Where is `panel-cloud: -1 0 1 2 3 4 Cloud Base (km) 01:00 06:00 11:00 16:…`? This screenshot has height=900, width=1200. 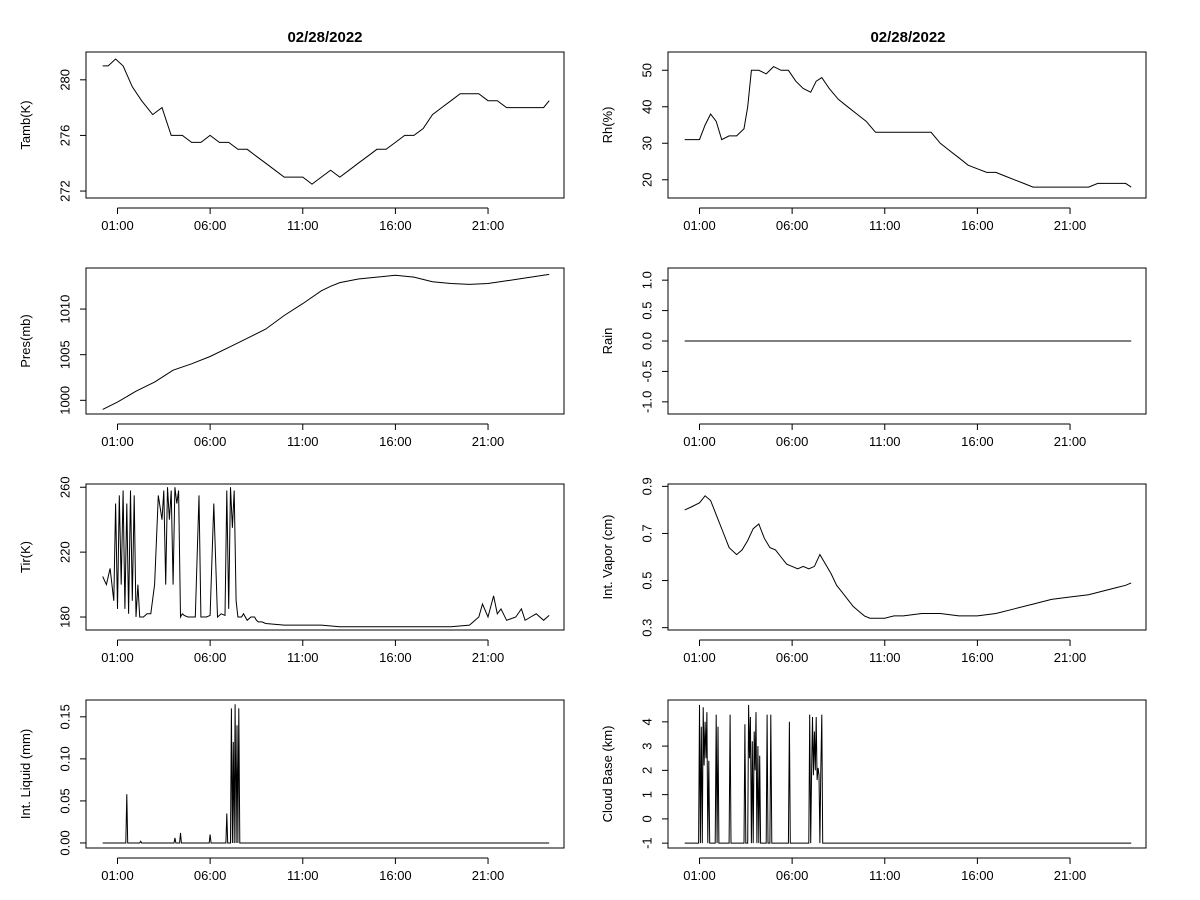 panel-cloud: -1 0 1 2 3 4 Cloud Base (km) 01:00 06:00 11:00 16:… is located at coordinates (873, 791).